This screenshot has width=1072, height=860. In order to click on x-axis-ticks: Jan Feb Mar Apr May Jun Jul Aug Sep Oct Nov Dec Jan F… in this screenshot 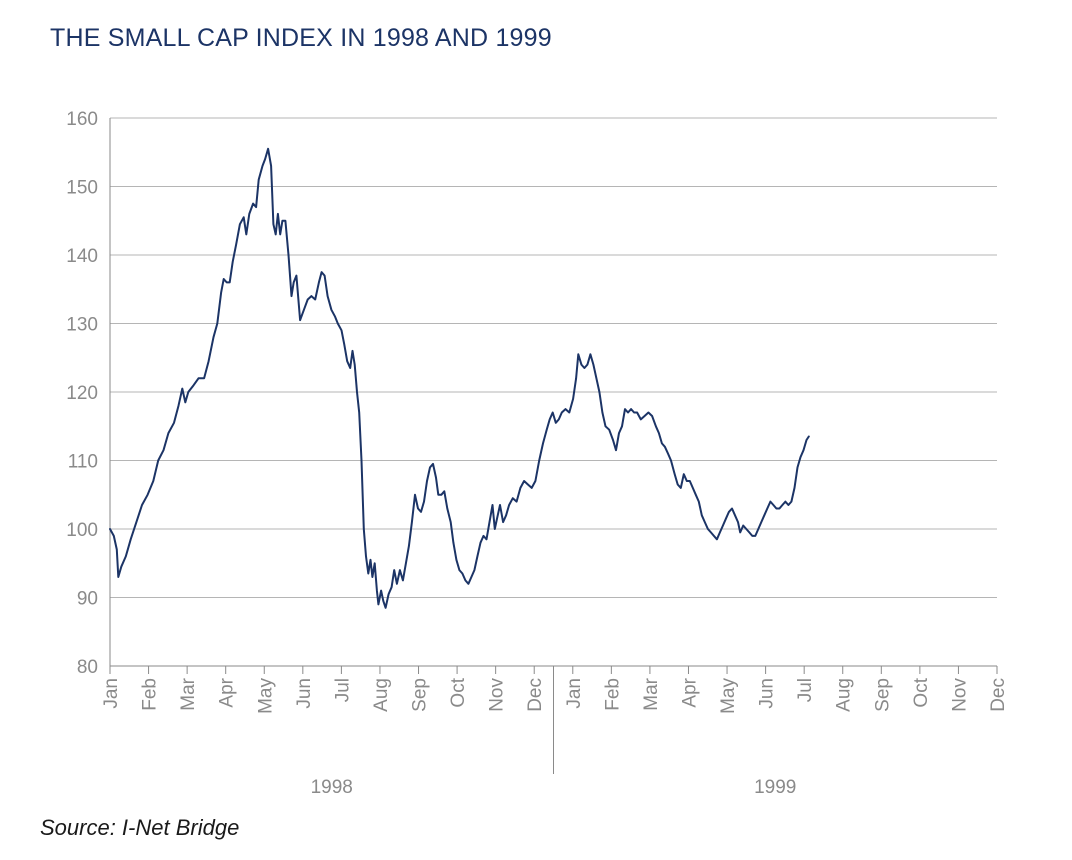, I will do `click(555, 690)`.